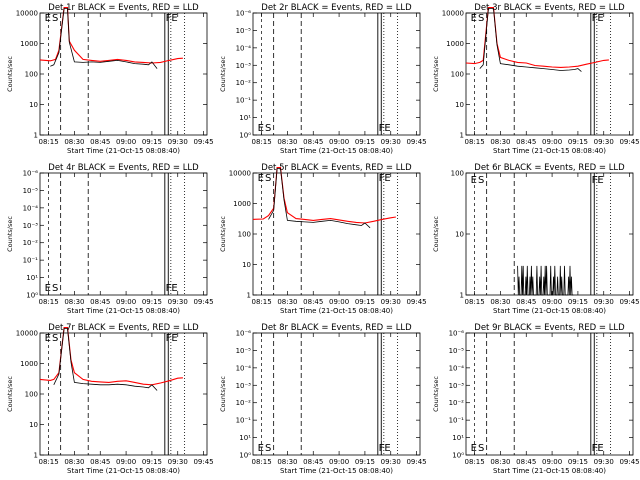 The image size is (640, 480). I want to click on panel-title: Det 4r BLACK = Events, RED = LLD, so click(123, 168).